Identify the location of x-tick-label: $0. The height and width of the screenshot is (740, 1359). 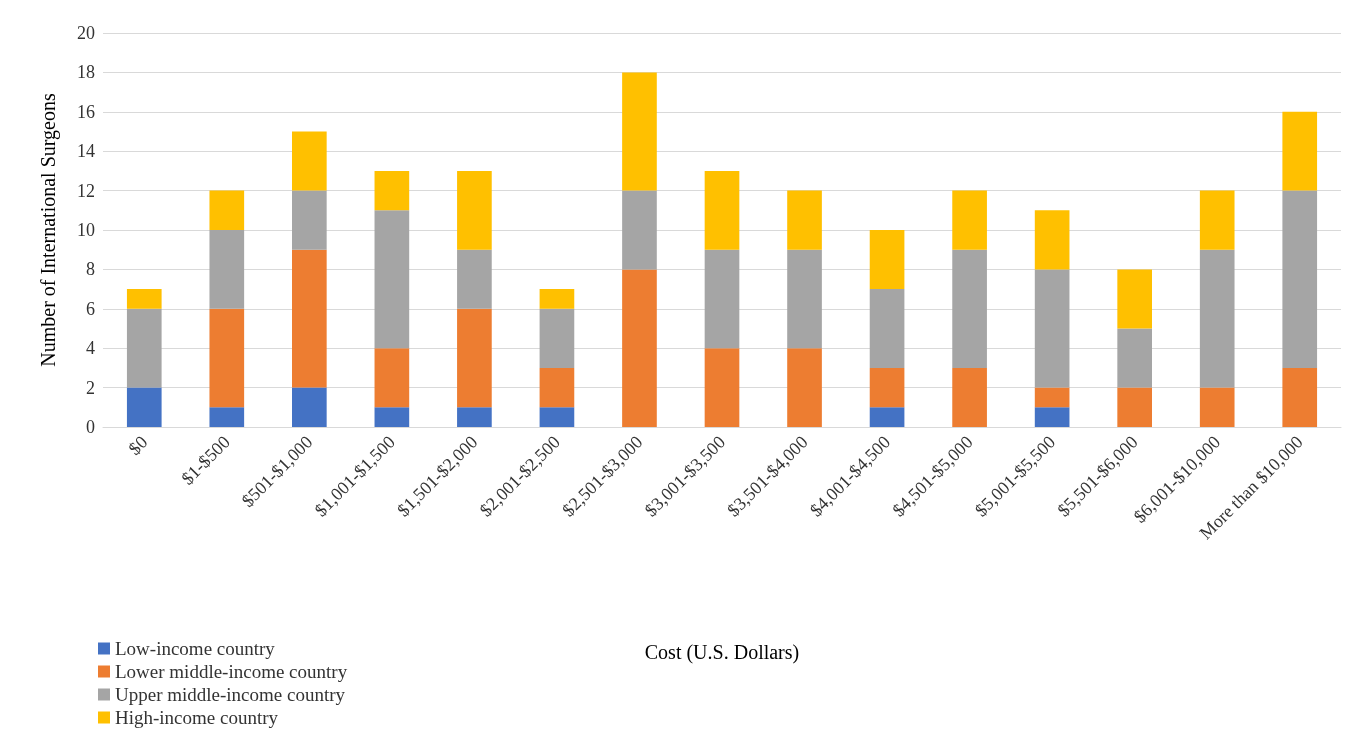
(138, 445).